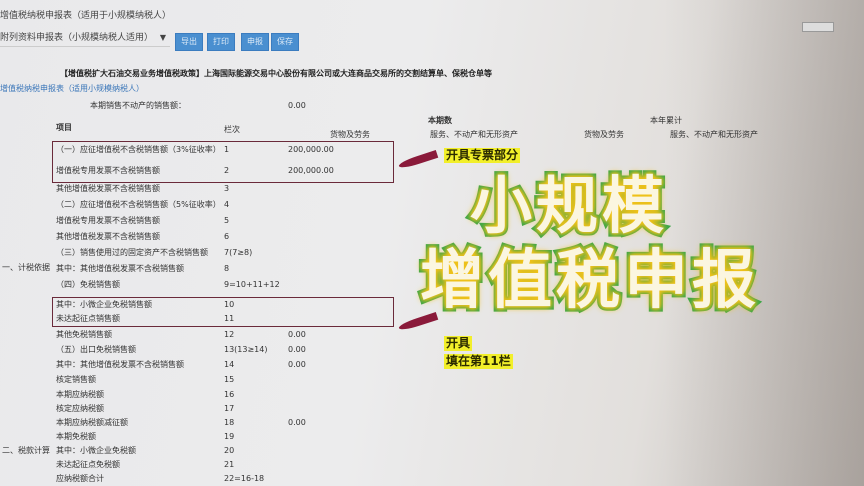 This screenshot has height=486, width=864. I want to click on annotation-issue: 开具, so click(458, 343).